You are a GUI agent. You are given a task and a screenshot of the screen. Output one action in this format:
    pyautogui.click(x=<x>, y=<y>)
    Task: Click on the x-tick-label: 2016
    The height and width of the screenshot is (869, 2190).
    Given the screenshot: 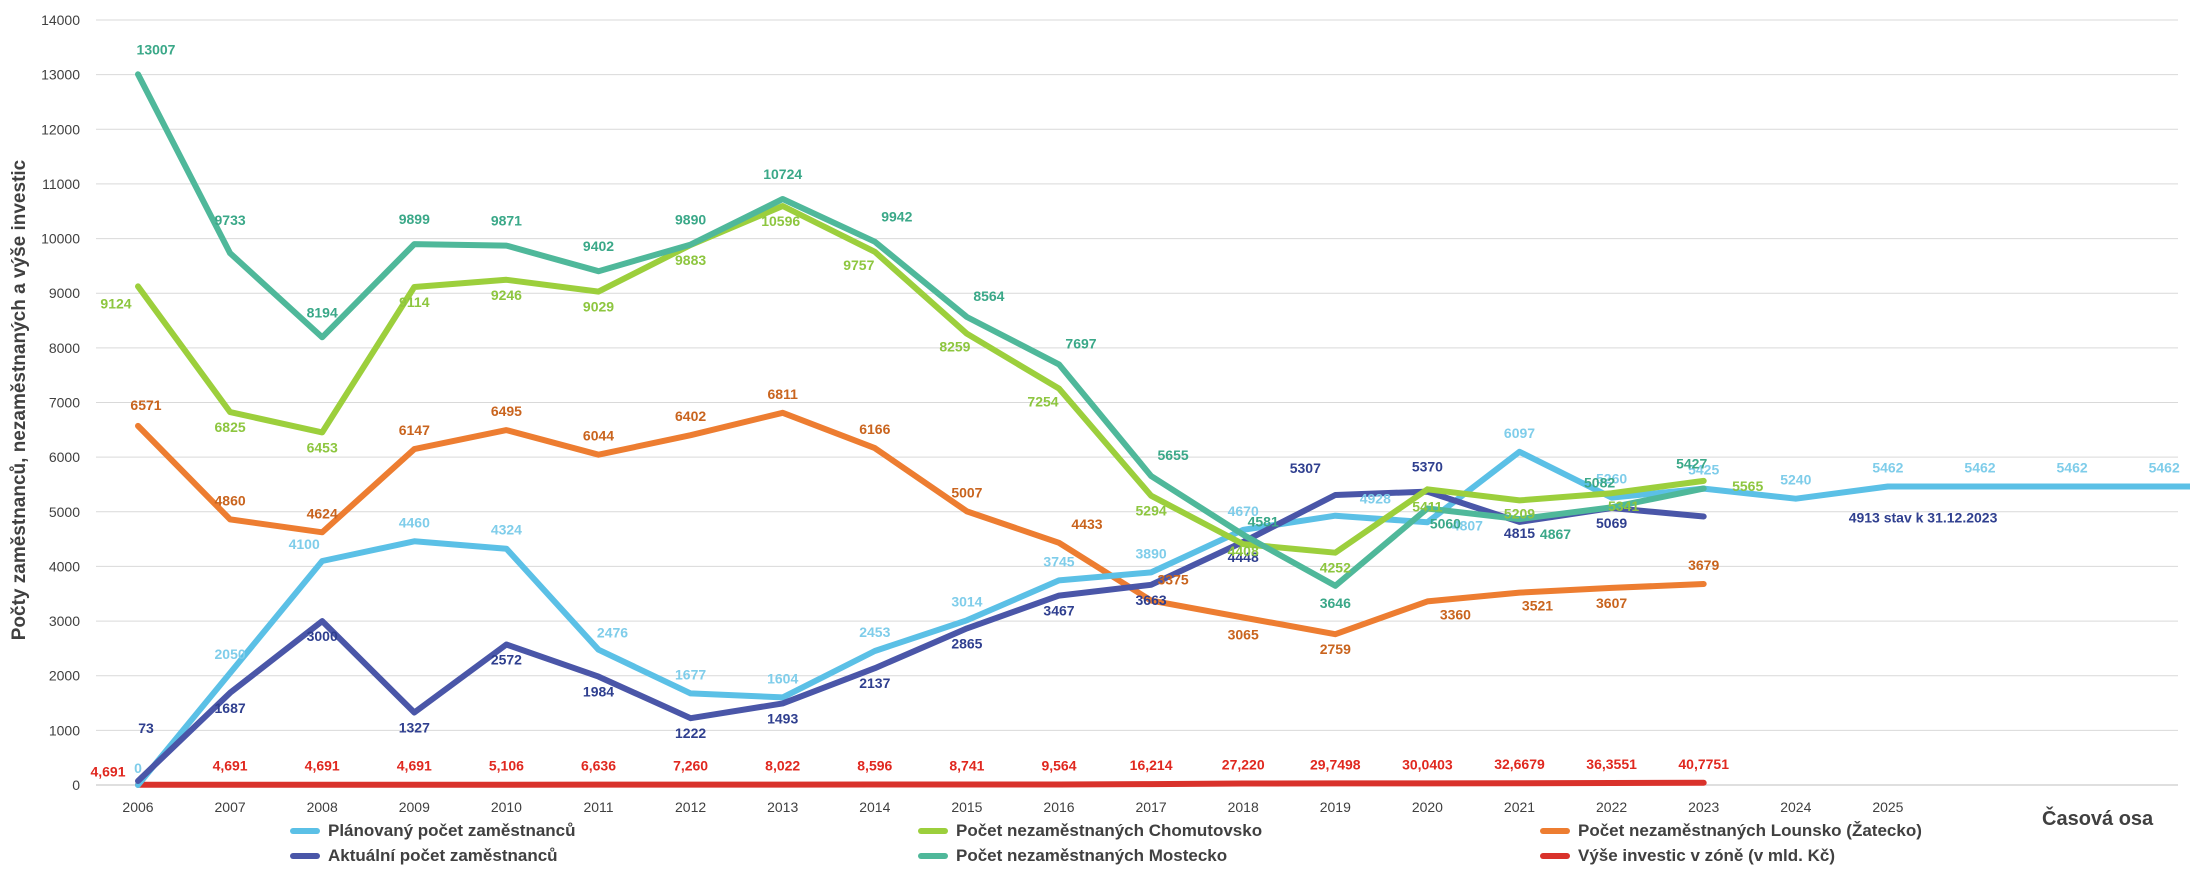 What is the action you would take?
    pyautogui.click(x=1058, y=807)
    